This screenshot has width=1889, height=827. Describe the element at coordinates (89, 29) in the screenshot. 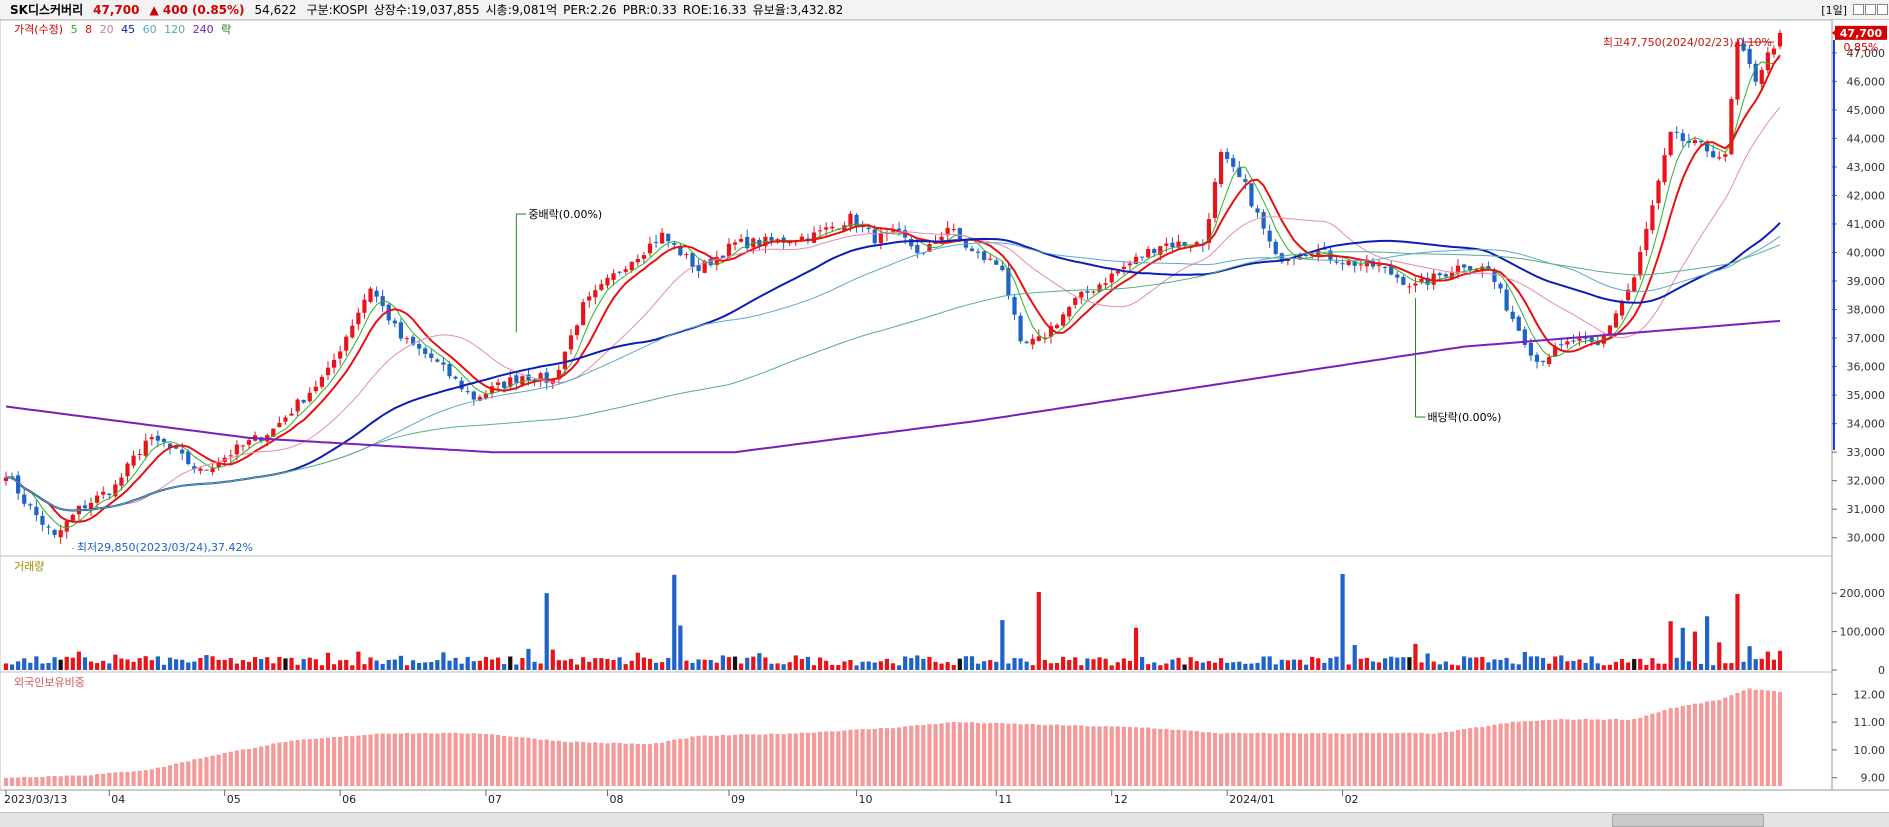

I see `legend-ma8: 8` at that location.